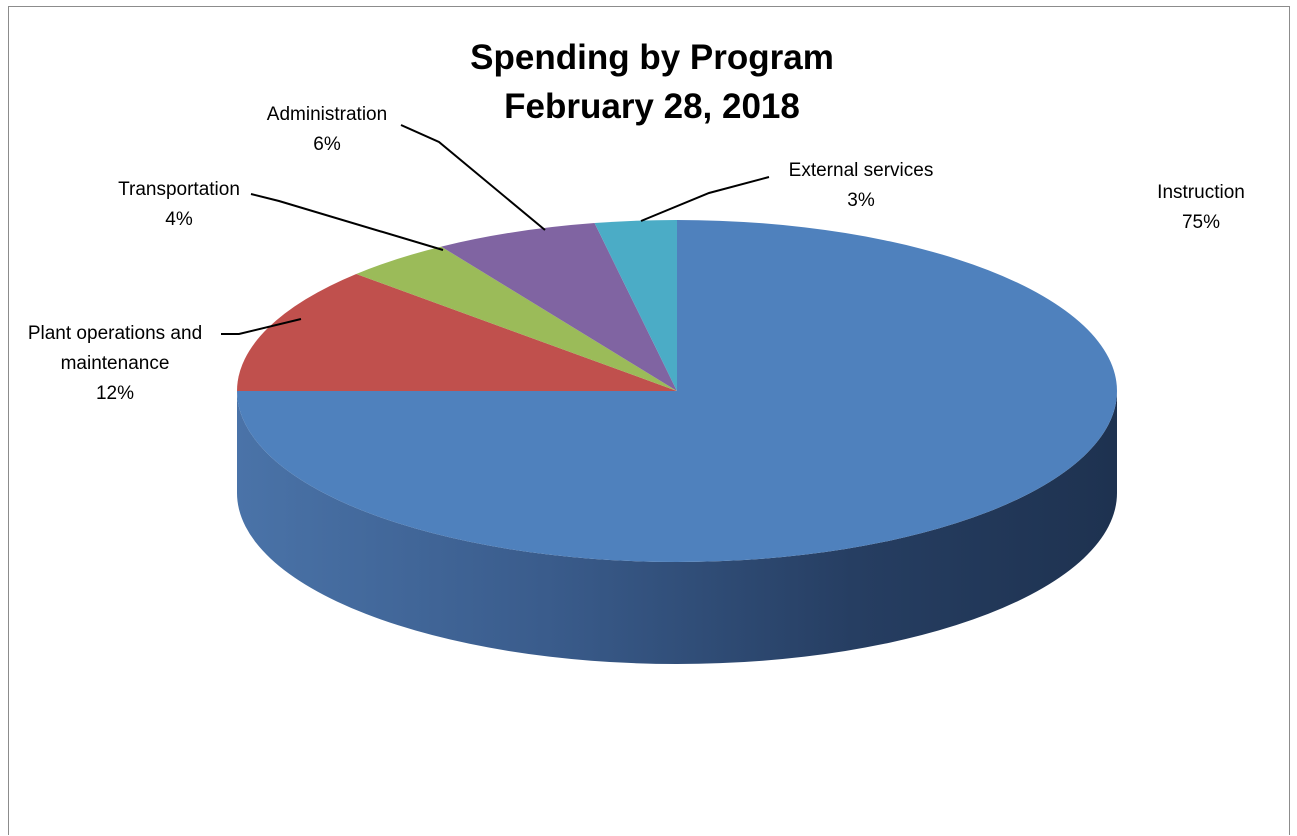  Describe the element at coordinates (861, 200) in the screenshot. I see `data-label-external-value: 3%` at that location.